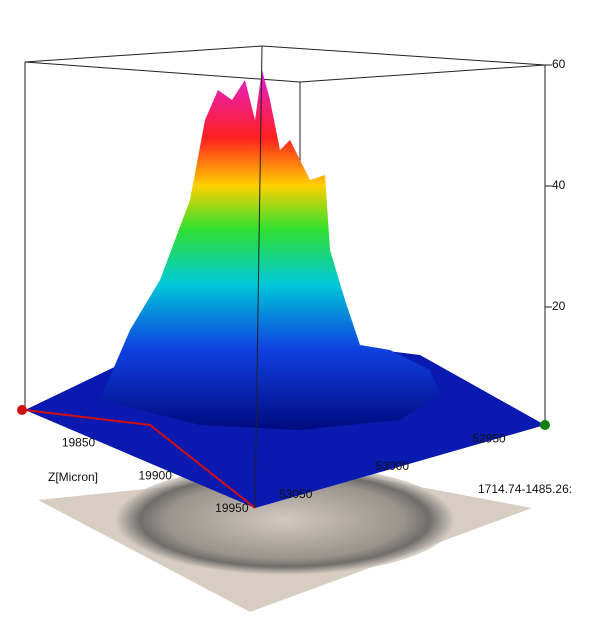 This screenshot has height=635, width=600. What do you see at coordinates (79, 443) in the screenshot?
I see `x-tick-label: 19850` at bounding box center [79, 443].